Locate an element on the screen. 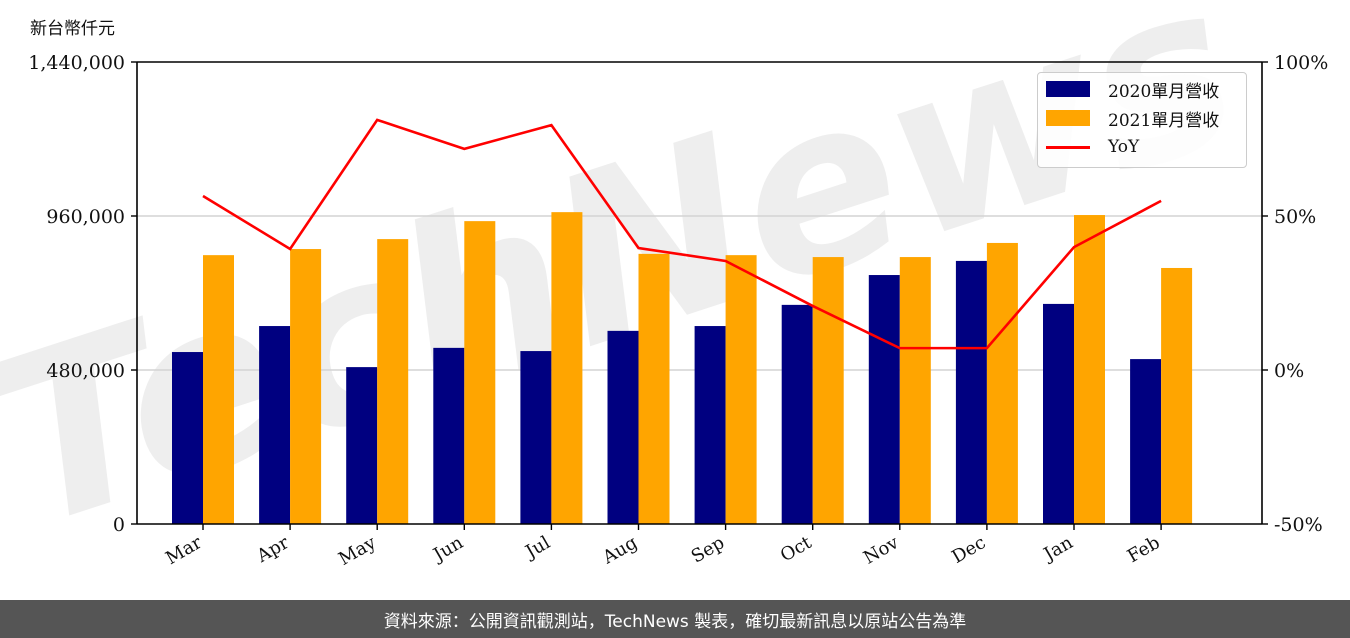 The image size is (1350, 638). y-axis-unit-label: 新台幣仟元 is located at coordinates (72, 29).